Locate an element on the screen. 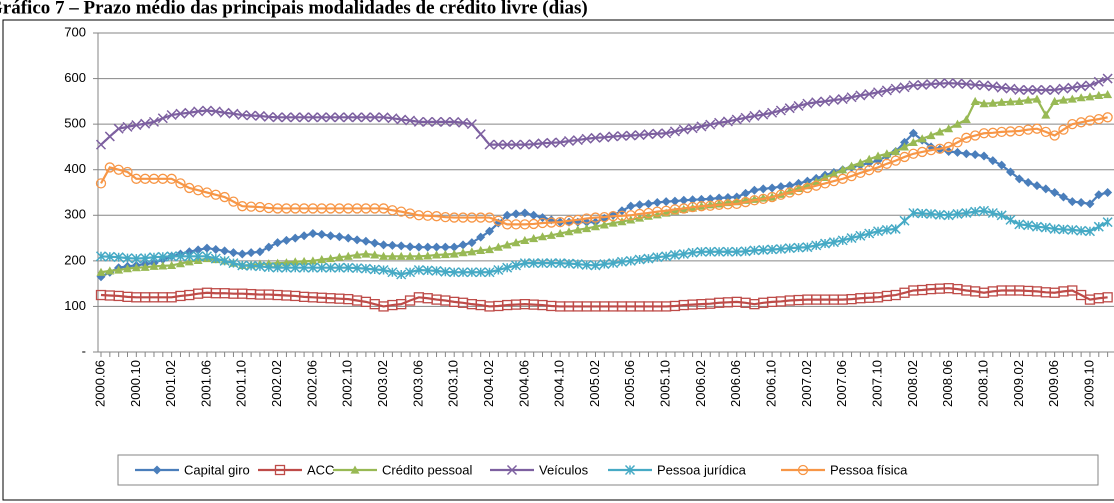  x-tick-label: 2004.02 is located at coordinates (488, 383).